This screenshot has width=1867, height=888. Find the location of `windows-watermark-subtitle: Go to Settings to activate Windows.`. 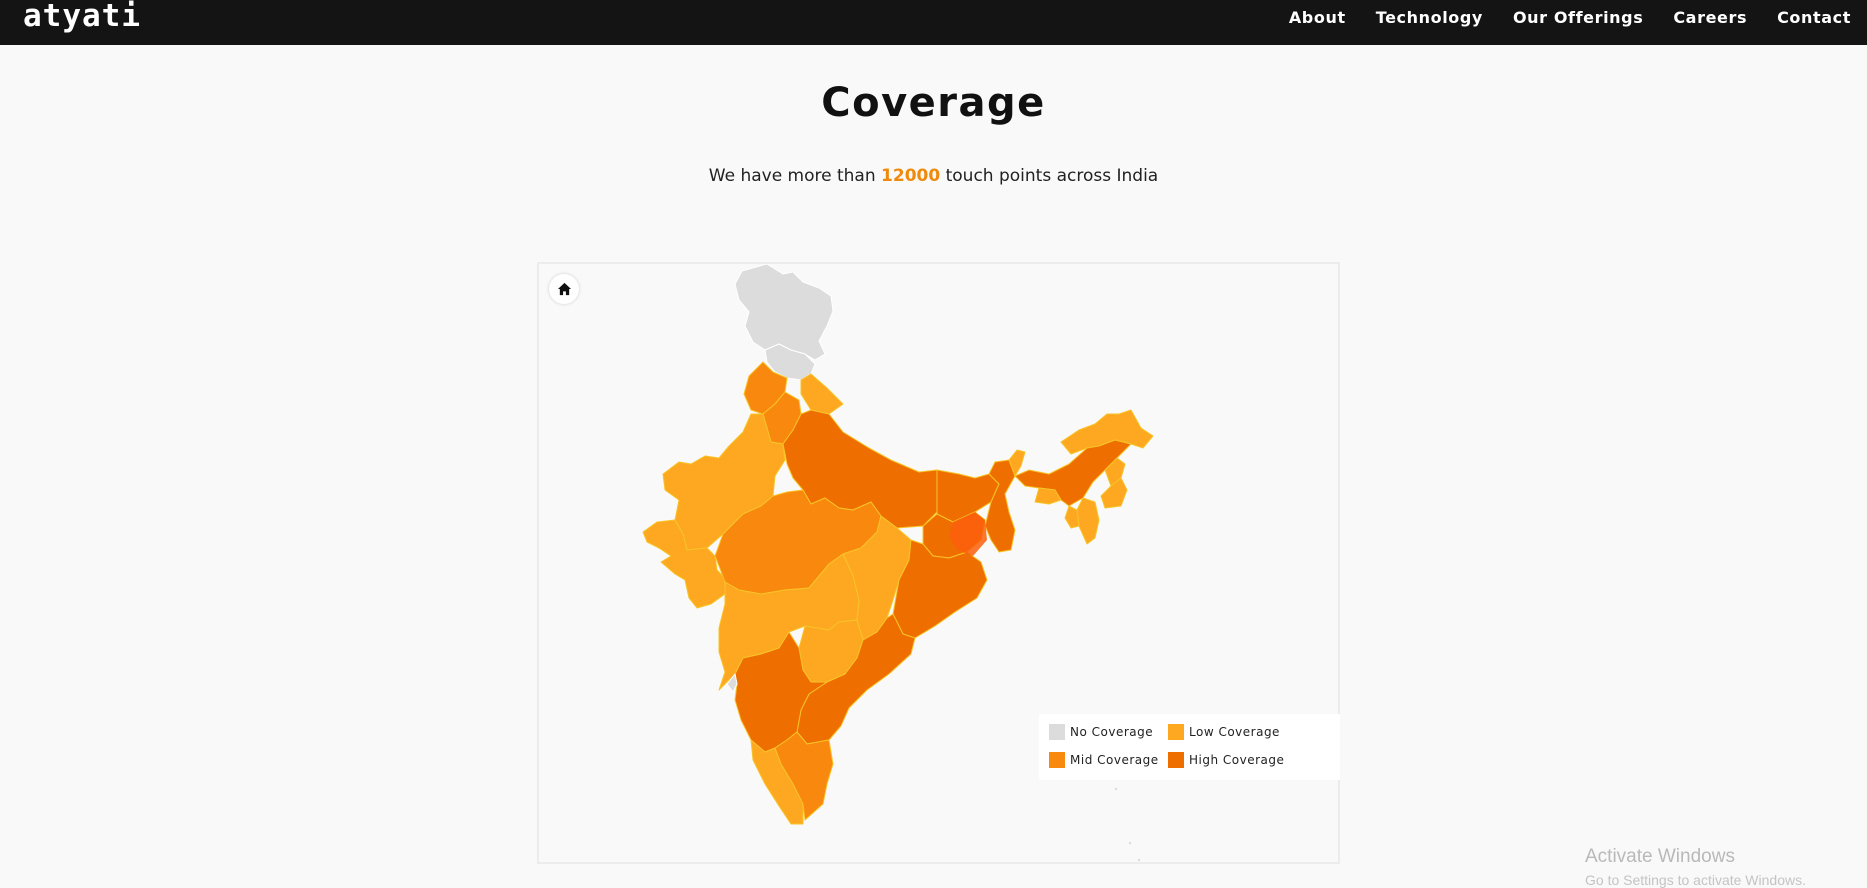

windows-watermark-subtitle: Go to Settings to activate Windows. is located at coordinates (1695, 880).